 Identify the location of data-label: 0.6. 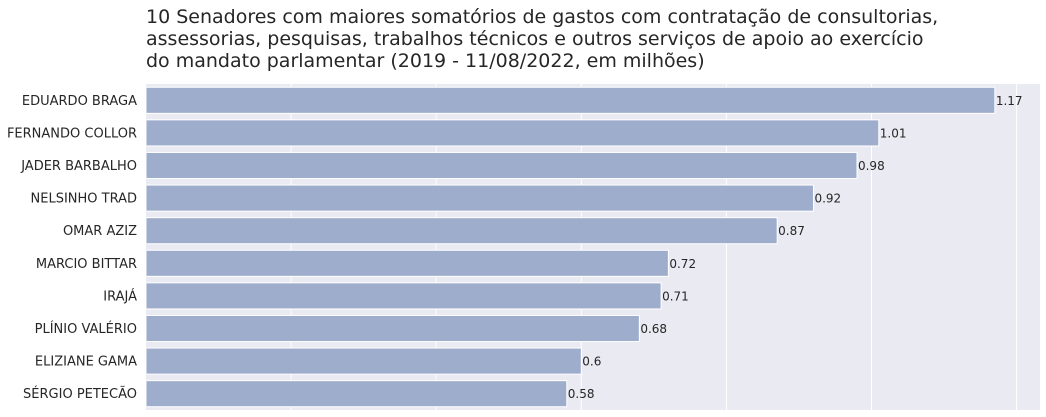
(591, 362).